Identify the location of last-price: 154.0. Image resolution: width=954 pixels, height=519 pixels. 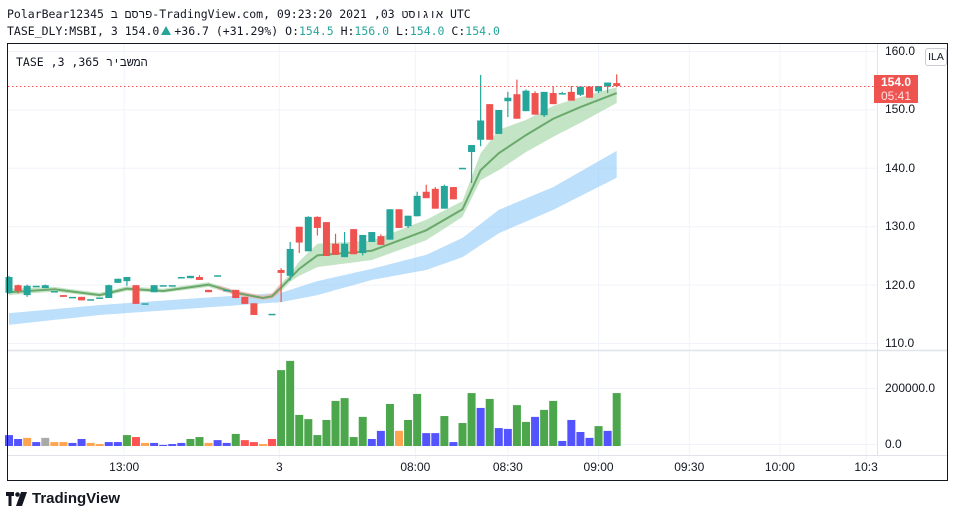
(142, 31).